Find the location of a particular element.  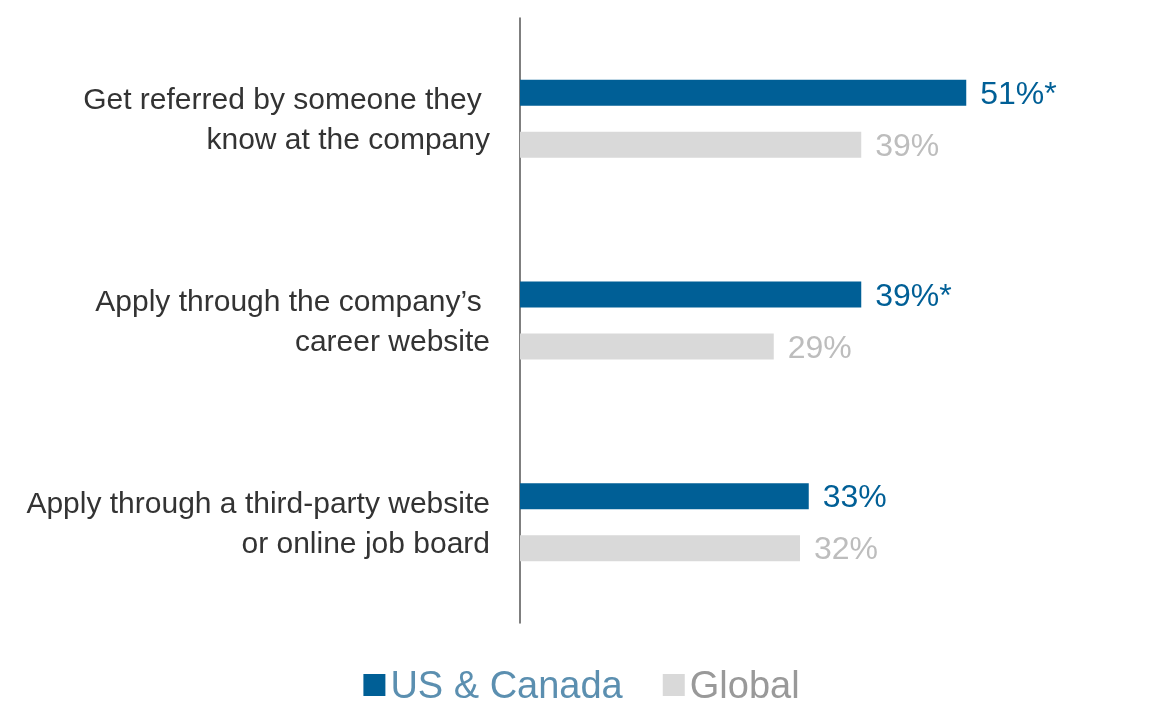

legend-label: Global is located at coordinates (744, 685).